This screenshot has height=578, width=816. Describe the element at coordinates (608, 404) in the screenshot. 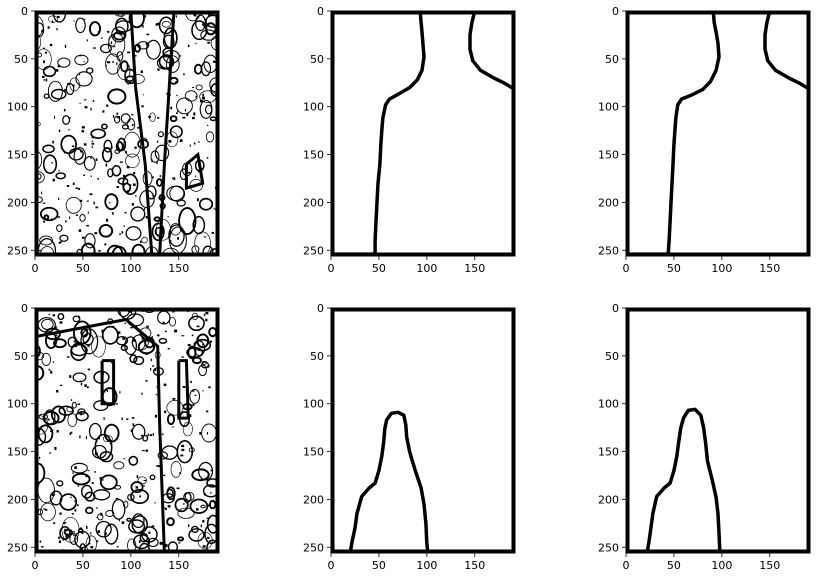

I see `y-tick-label: 100` at that location.